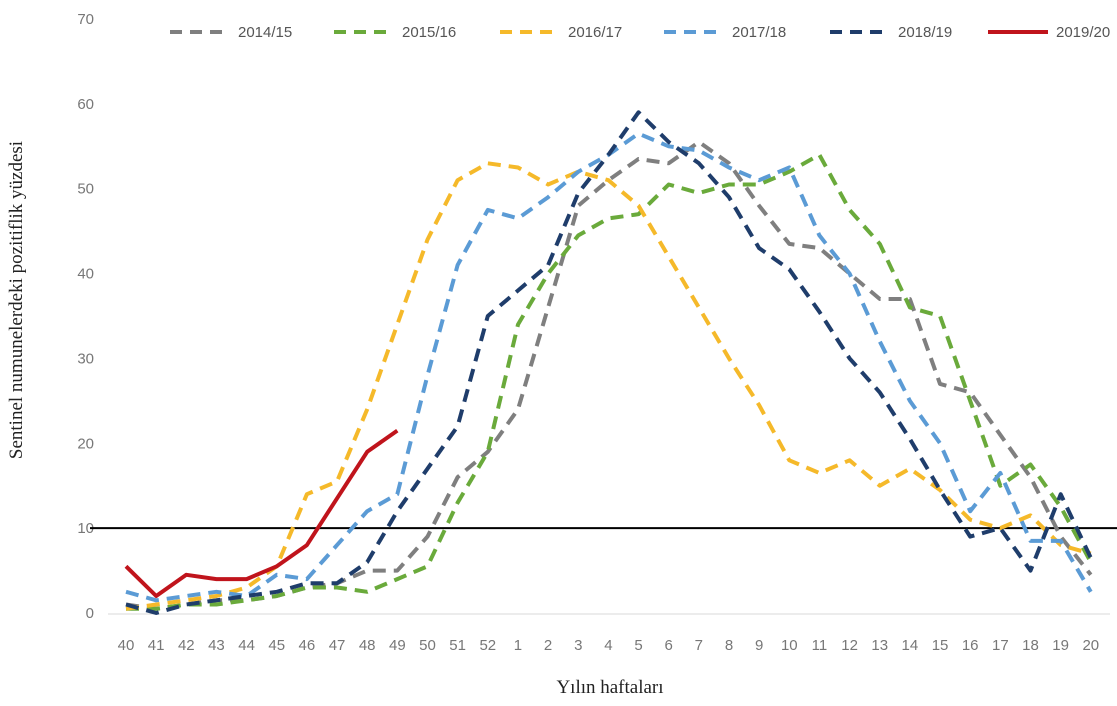 This screenshot has height=706, width=1117. What do you see at coordinates (427, 645) in the screenshot?
I see `x-tick-label: 50` at bounding box center [427, 645].